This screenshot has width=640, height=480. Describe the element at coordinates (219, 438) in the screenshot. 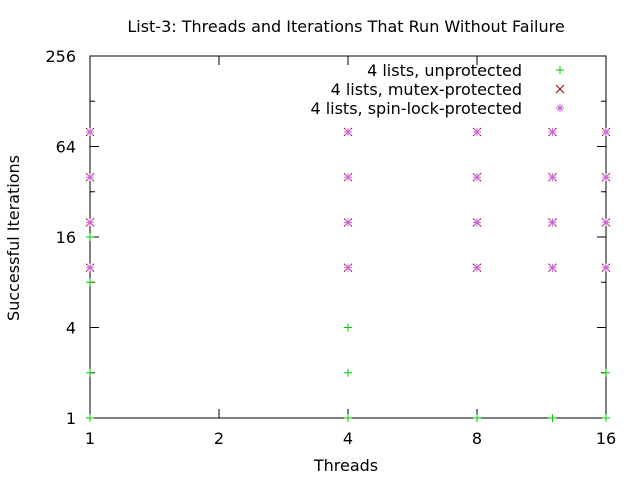

I see `x-tick-label: 2` at that location.